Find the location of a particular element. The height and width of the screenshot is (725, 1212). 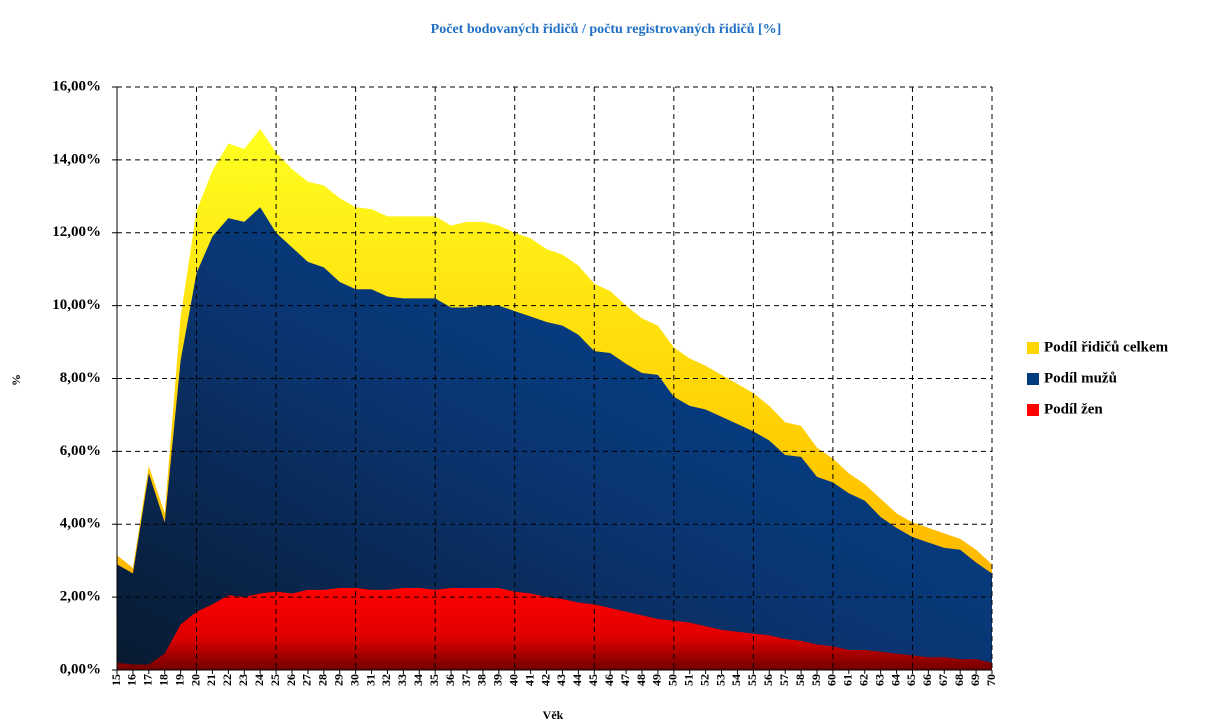

x-tick-label: 42 is located at coordinates (545, 680).